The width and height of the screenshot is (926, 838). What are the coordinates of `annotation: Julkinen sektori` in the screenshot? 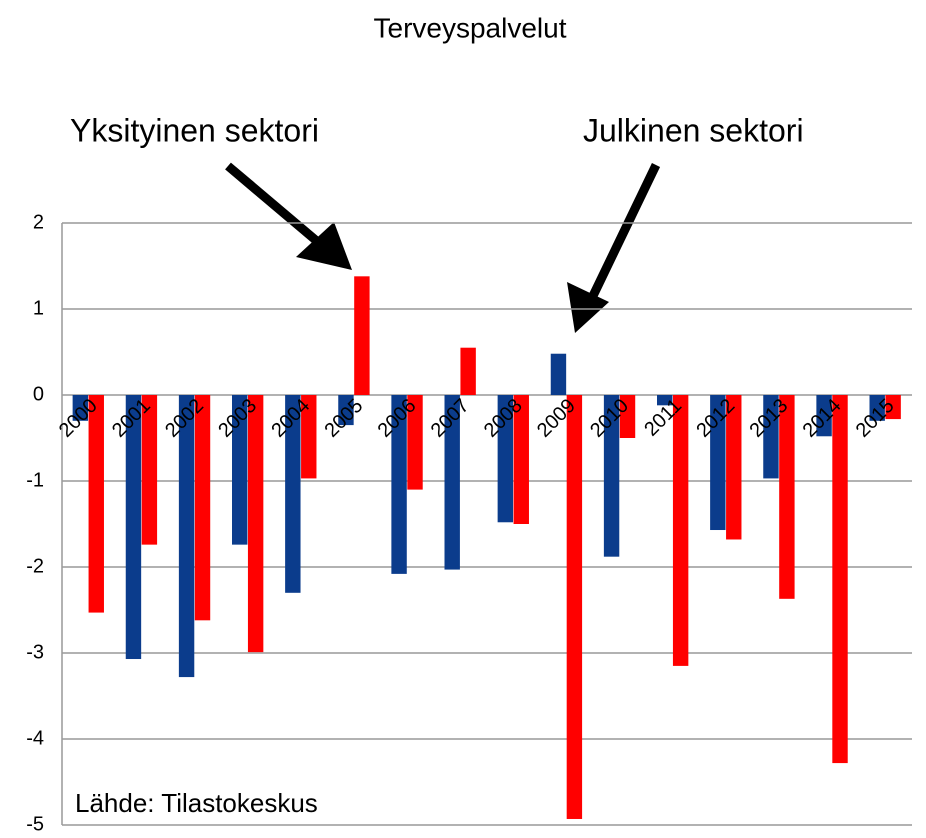 It's located at (693, 130).